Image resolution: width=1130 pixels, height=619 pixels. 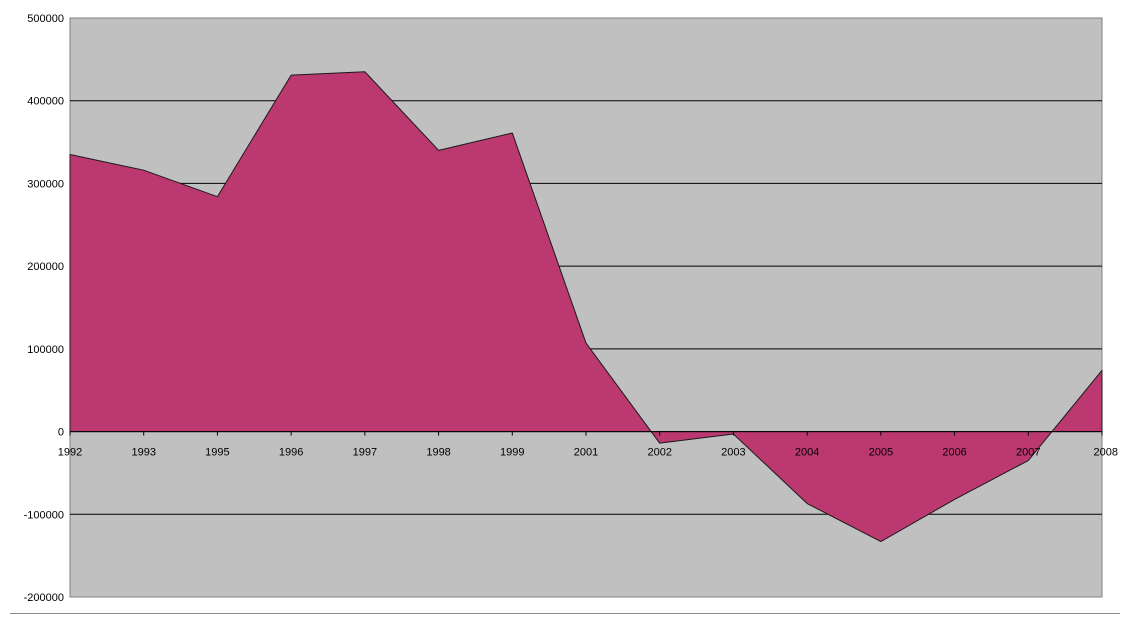 What do you see at coordinates (438, 453) in the screenshot?
I see `x-tick-label: 1998` at bounding box center [438, 453].